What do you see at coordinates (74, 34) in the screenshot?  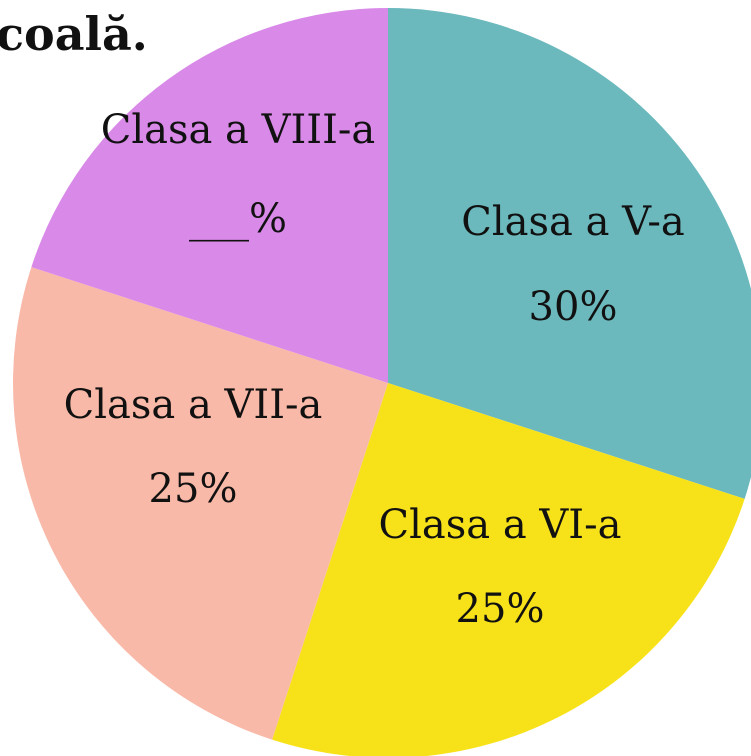 I see `chart-title: coală.` at bounding box center [74, 34].